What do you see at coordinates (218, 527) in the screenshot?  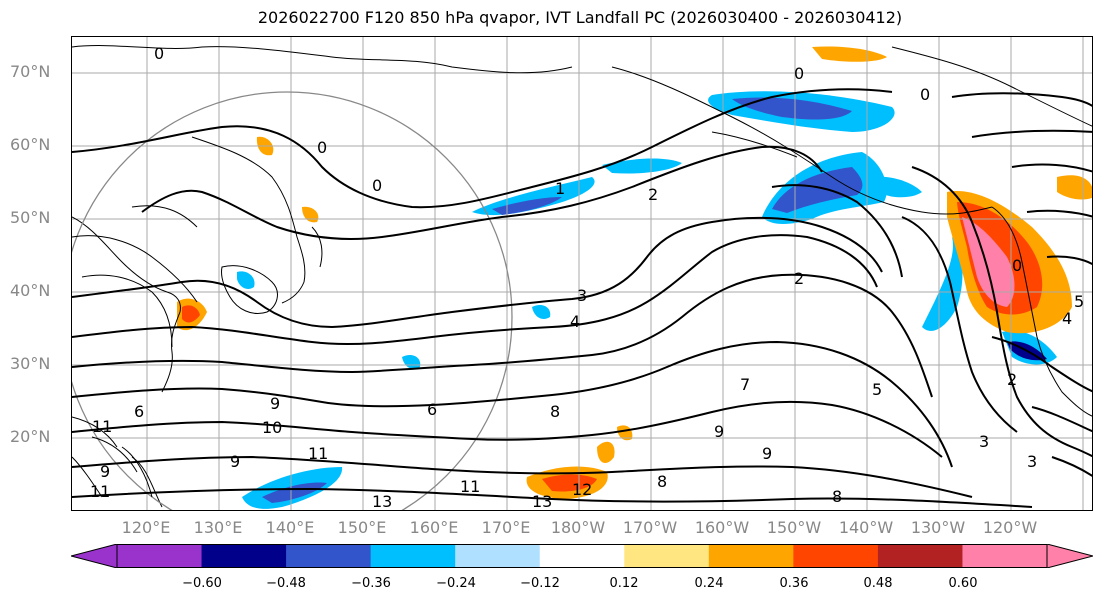 I see `lon-label-130e: 130°E` at bounding box center [218, 527].